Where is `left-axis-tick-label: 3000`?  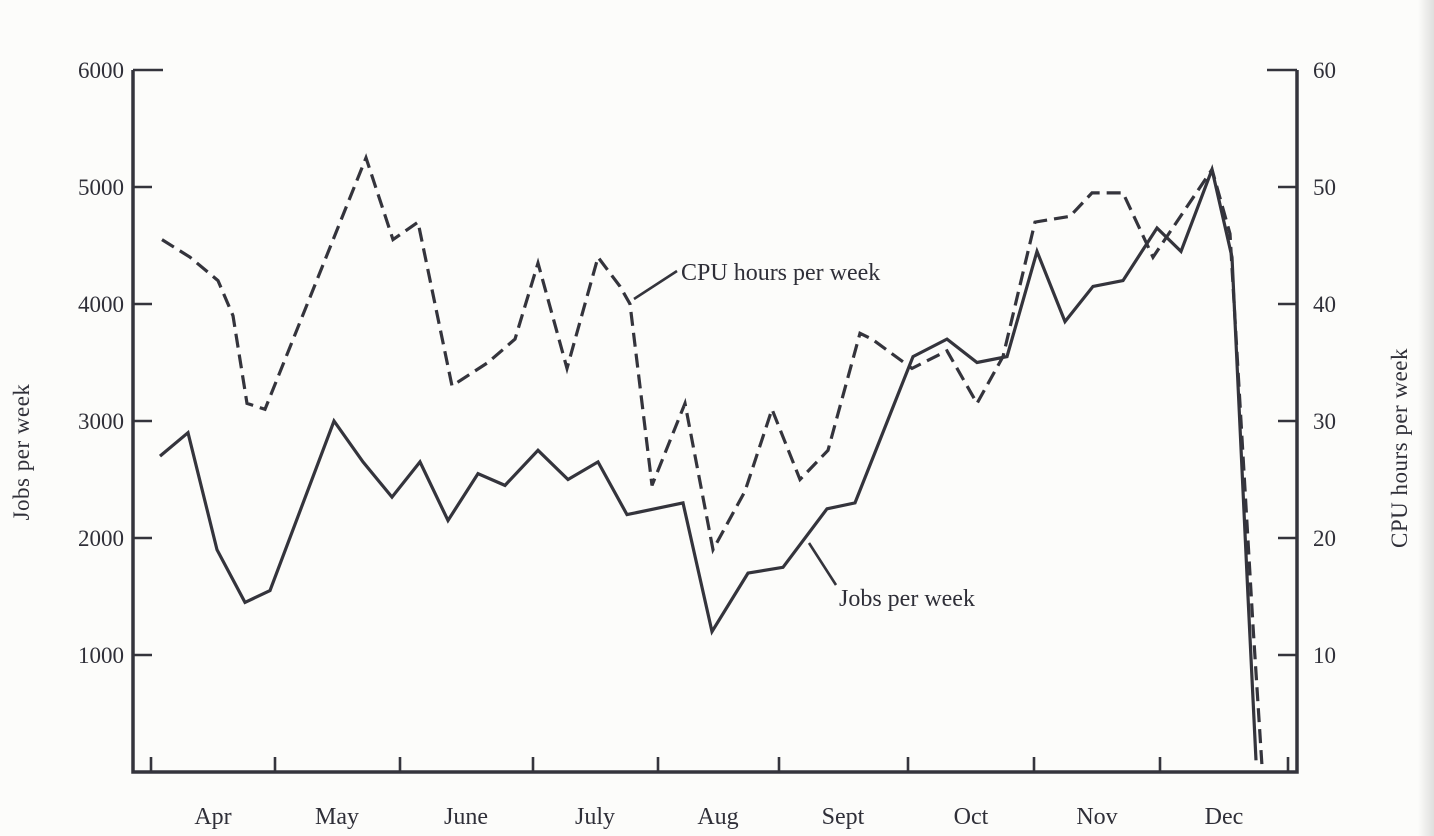 left-axis-tick-label: 3000 is located at coordinates (101, 421).